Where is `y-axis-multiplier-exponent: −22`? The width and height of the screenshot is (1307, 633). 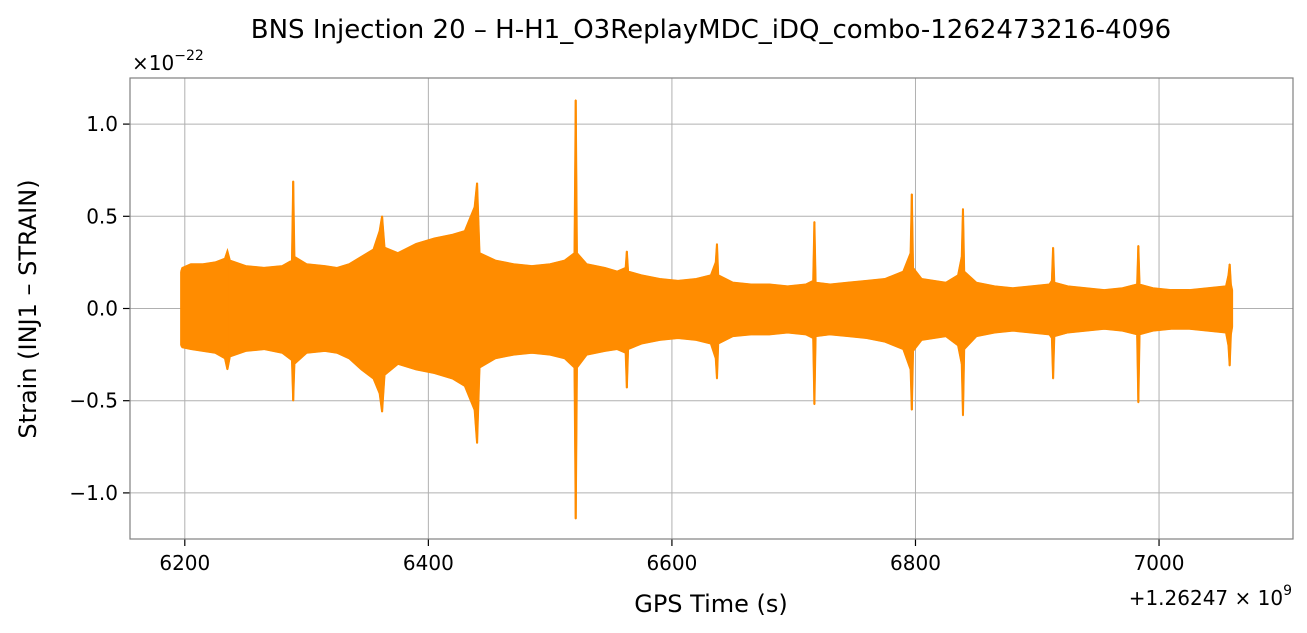 y-axis-multiplier-exponent: −22 is located at coordinates (189, 56).